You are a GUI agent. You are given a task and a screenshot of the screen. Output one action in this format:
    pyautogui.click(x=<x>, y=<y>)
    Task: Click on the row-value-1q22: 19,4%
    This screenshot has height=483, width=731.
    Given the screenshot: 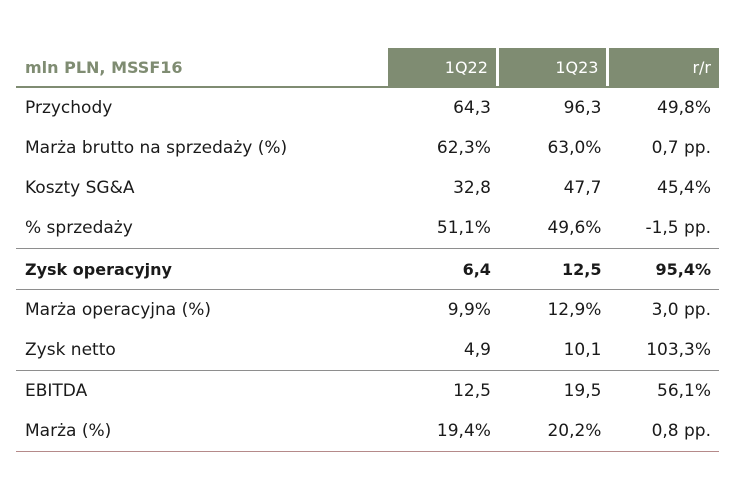 What is the action you would take?
    pyautogui.click(x=463, y=431)
    